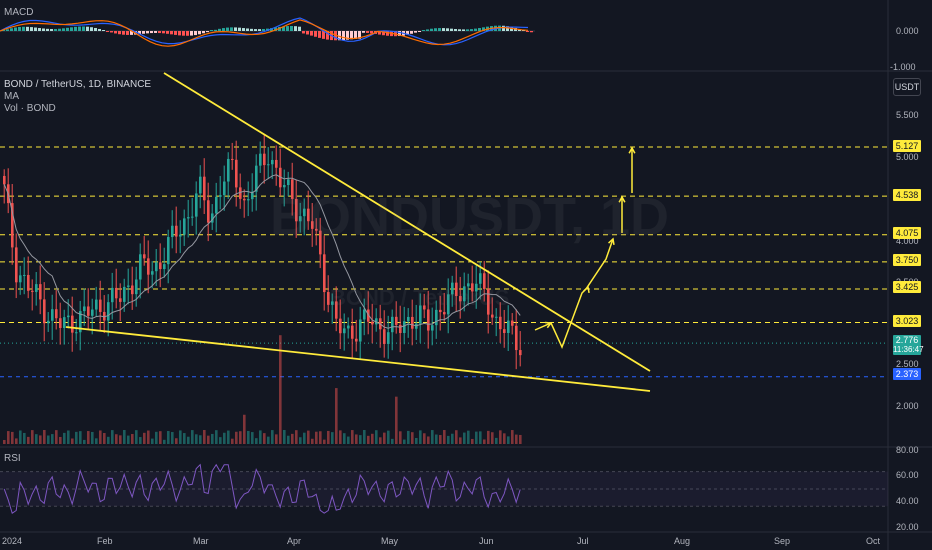 This screenshot has height=550, width=932. Describe the element at coordinates (78, 84) in the screenshot. I see `symbol-title: BOND / TetherUS, 1D, BINANCE` at that location.